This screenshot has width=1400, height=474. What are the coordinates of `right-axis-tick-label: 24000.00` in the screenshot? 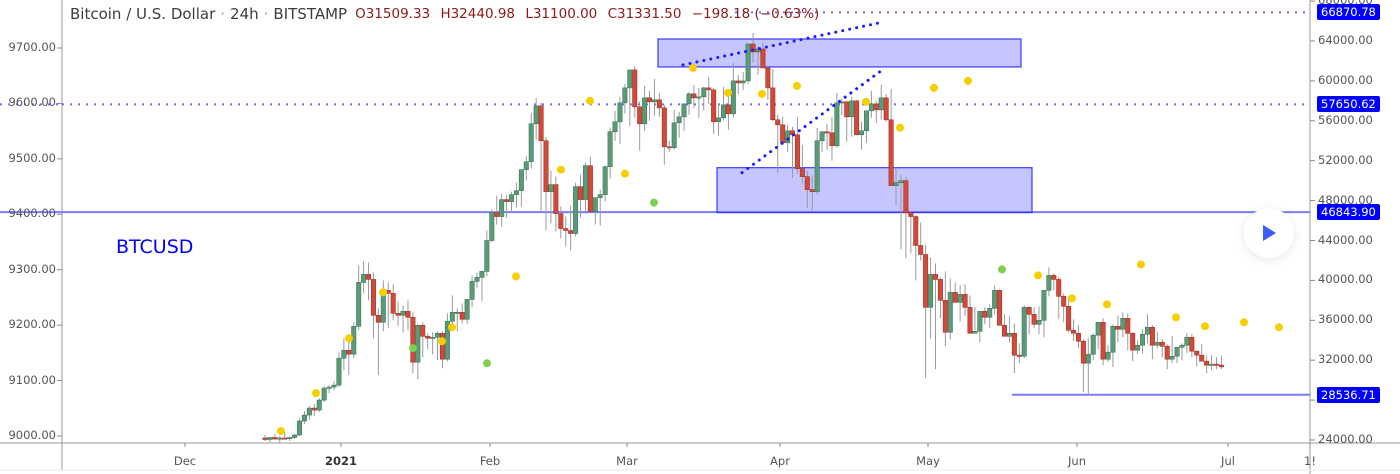 It's located at (1345, 439).